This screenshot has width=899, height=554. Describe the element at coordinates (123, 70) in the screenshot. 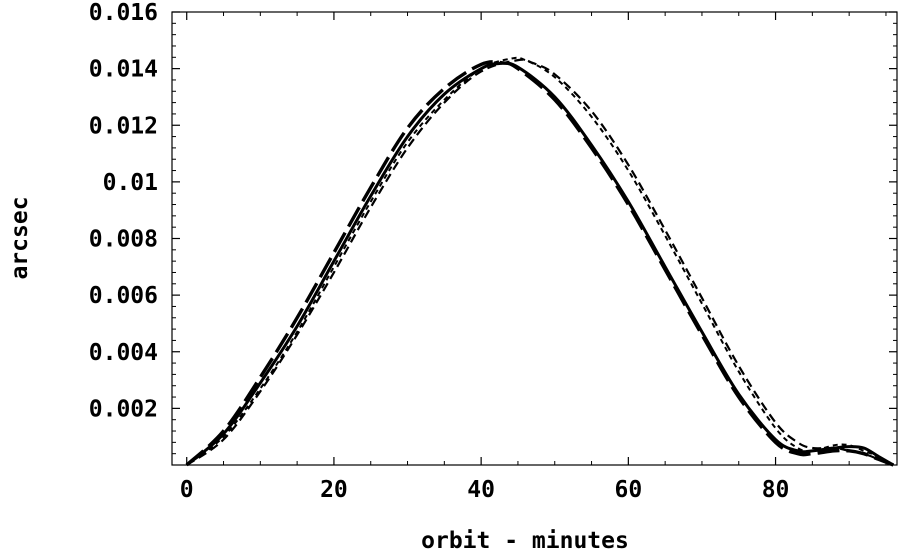

I see `y-tick-label: 0.014` at that location.